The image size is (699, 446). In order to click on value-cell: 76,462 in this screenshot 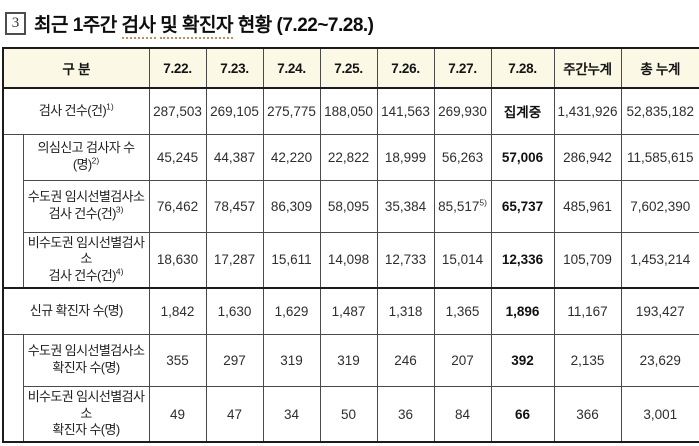, I will do `click(177, 206)`.